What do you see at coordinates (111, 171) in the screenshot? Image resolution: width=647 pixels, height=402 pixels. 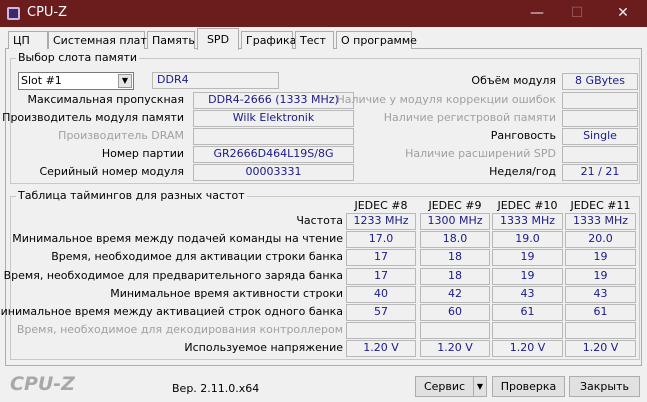 I see `slot-field-label: Серийный номер модуля` at bounding box center [111, 171].